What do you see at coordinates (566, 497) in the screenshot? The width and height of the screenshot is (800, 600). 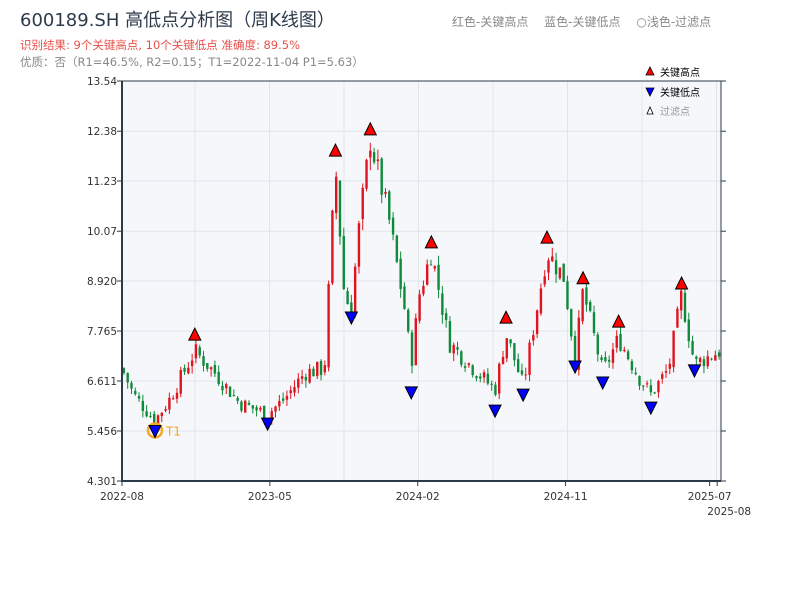 I see `x-tick-label: 2024-11` at bounding box center [566, 497].